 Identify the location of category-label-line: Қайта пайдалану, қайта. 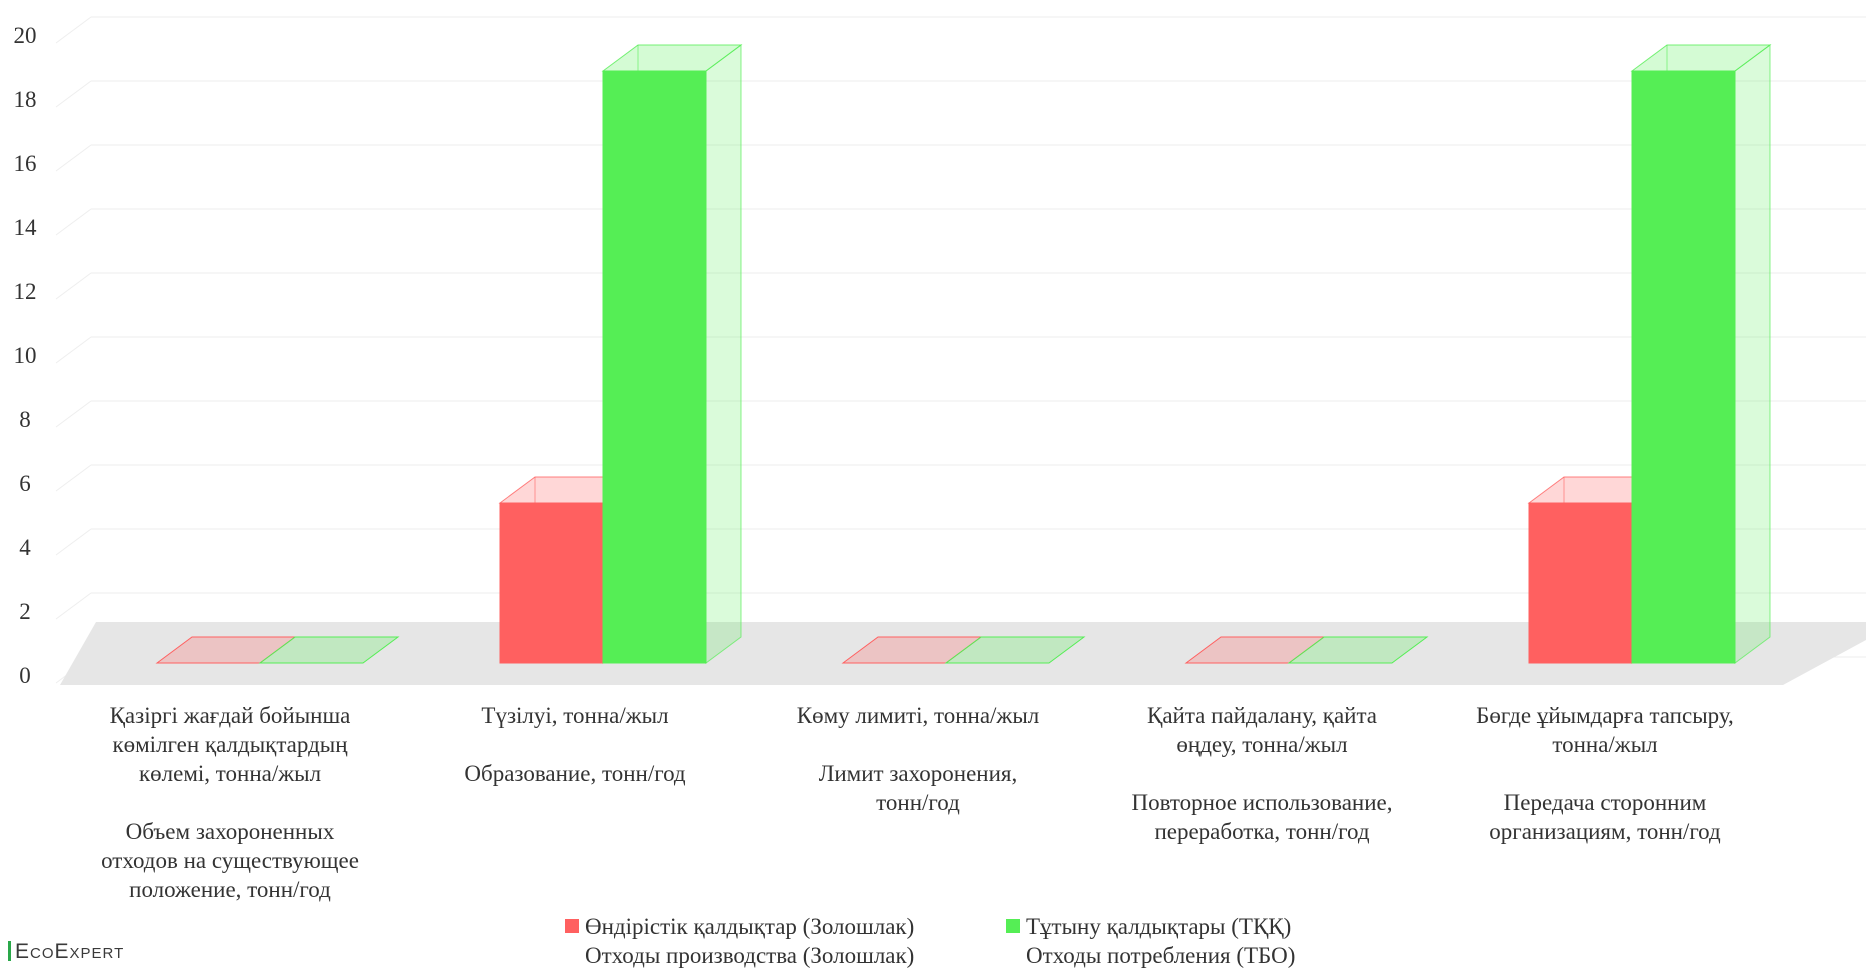
(1261, 715).